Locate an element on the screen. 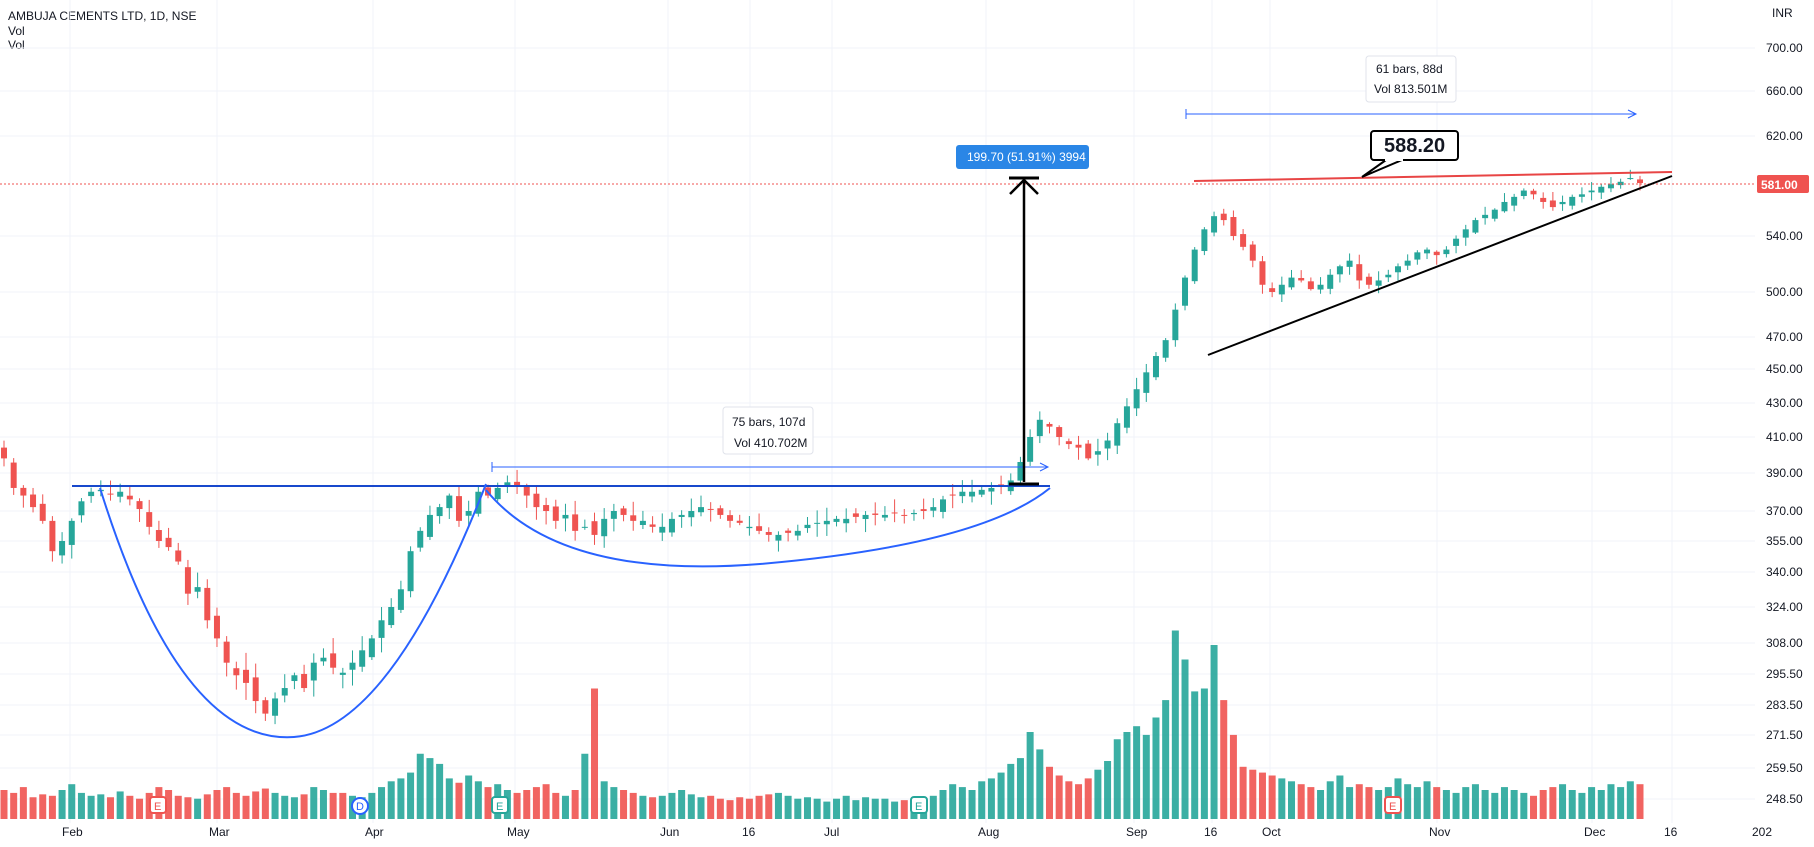  volume-indicator-label-1: Vol is located at coordinates (16, 31).